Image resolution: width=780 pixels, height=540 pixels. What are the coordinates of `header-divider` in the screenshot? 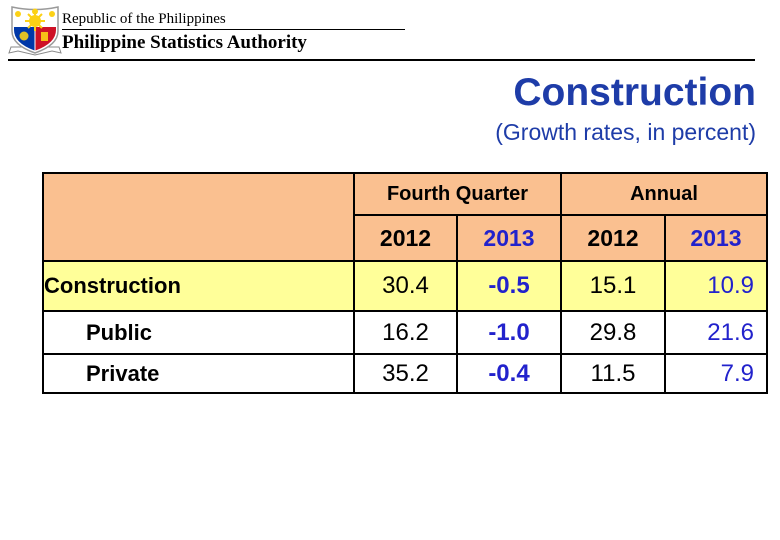 It's located at (381, 60).